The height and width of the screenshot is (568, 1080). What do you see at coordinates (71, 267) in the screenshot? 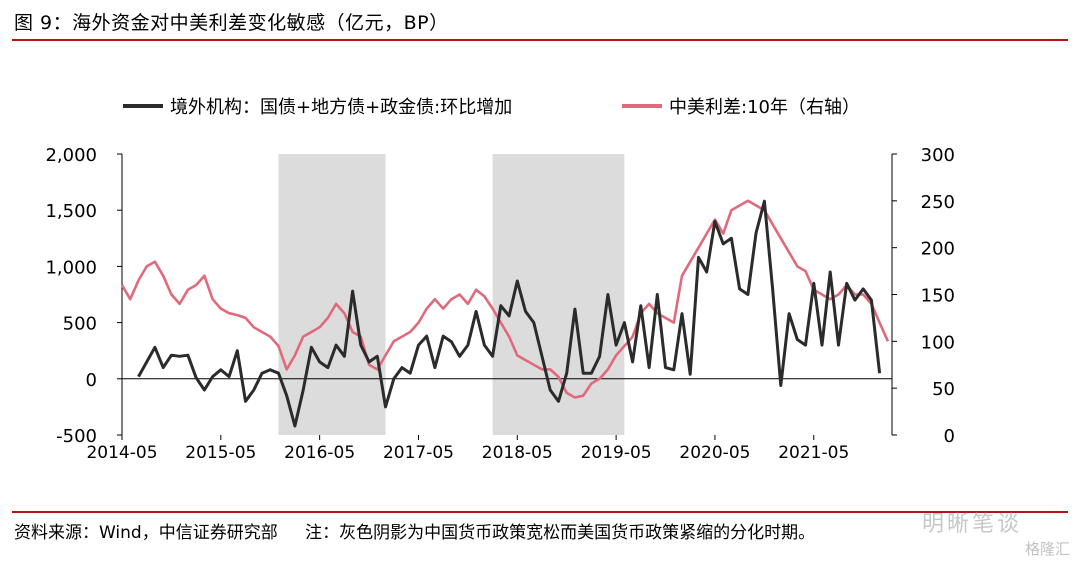
I see `left-tick-label: 1,000` at bounding box center [71, 267].